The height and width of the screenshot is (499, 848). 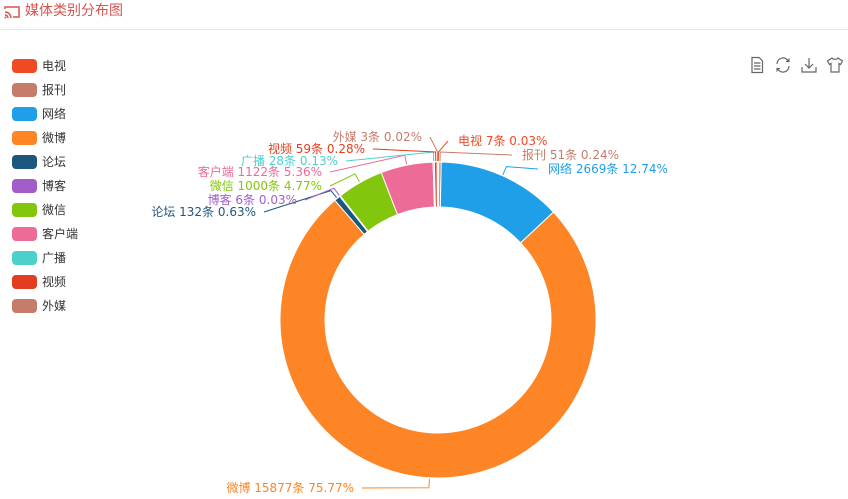 What do you see at coordinates (316, 148) in the screenshot?
I see `slice-data-label: 视频 59条 0.28%` at bounding box center [316, 148].